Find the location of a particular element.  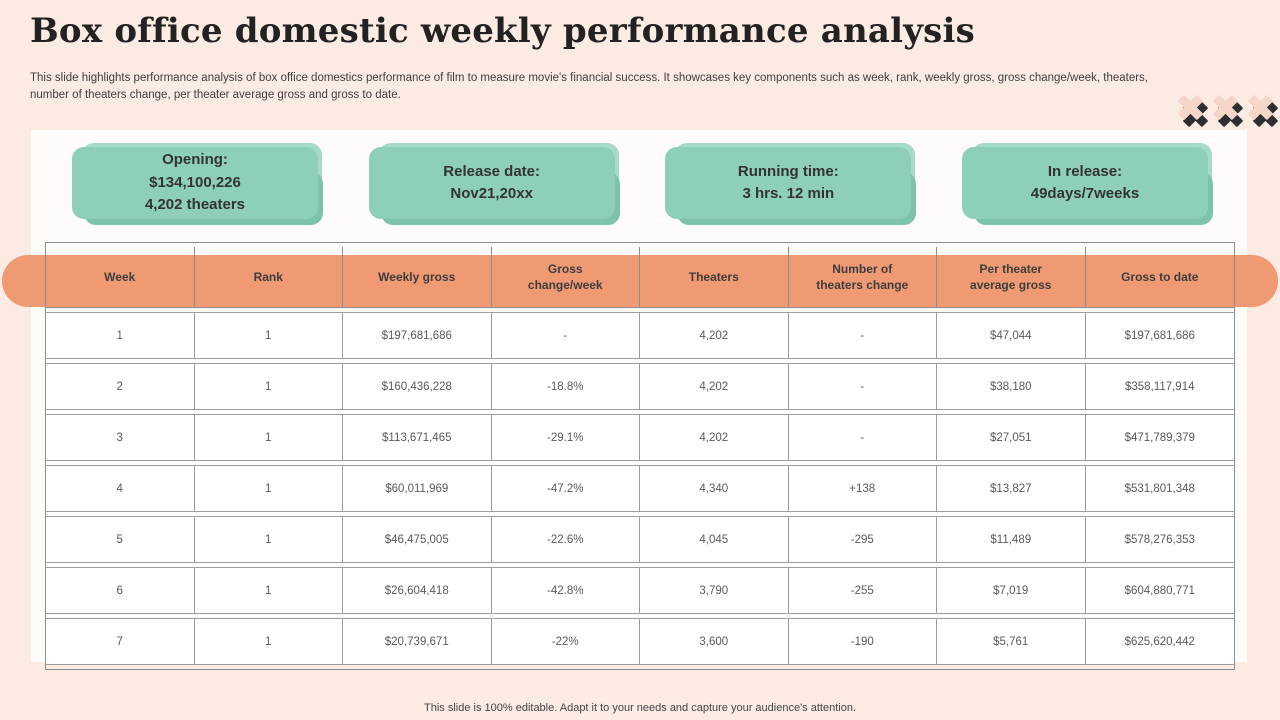

table-cell: $26,604,418 is located at coordinates (417, 590).